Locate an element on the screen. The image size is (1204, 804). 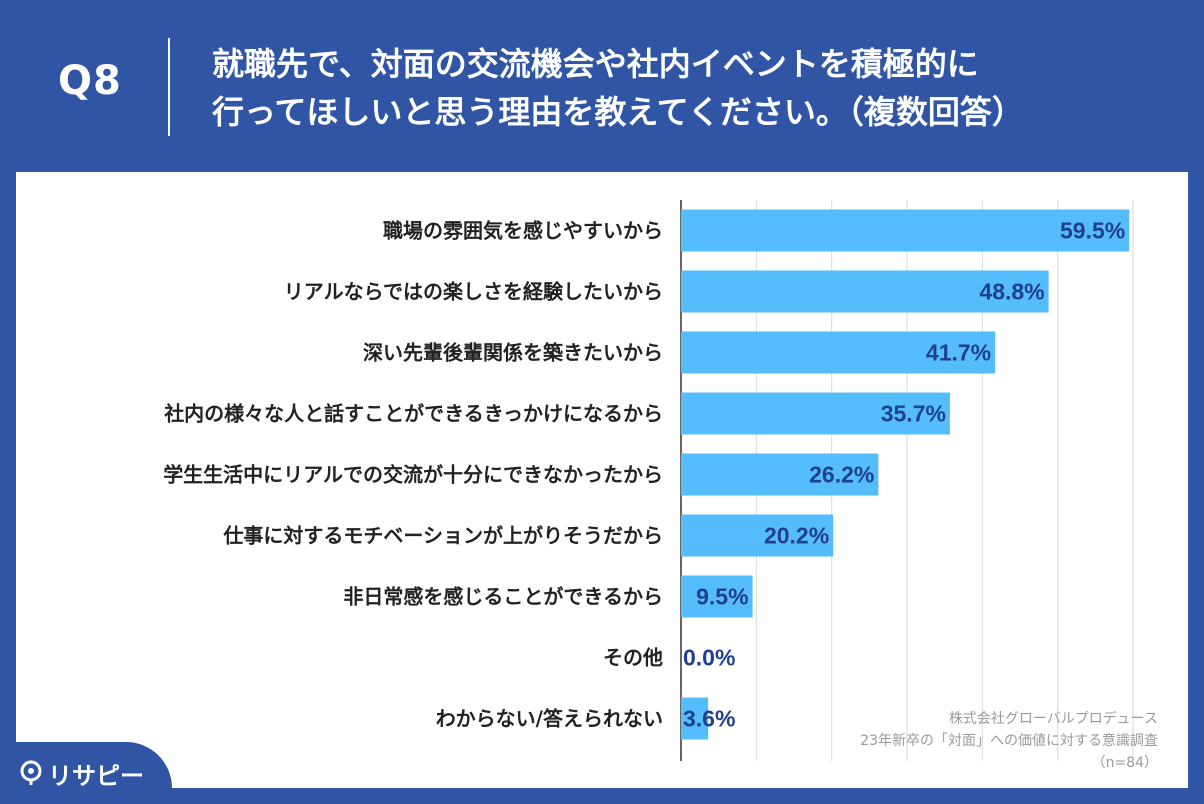
data-label: 26.2% is located at coordinates (841, 475).